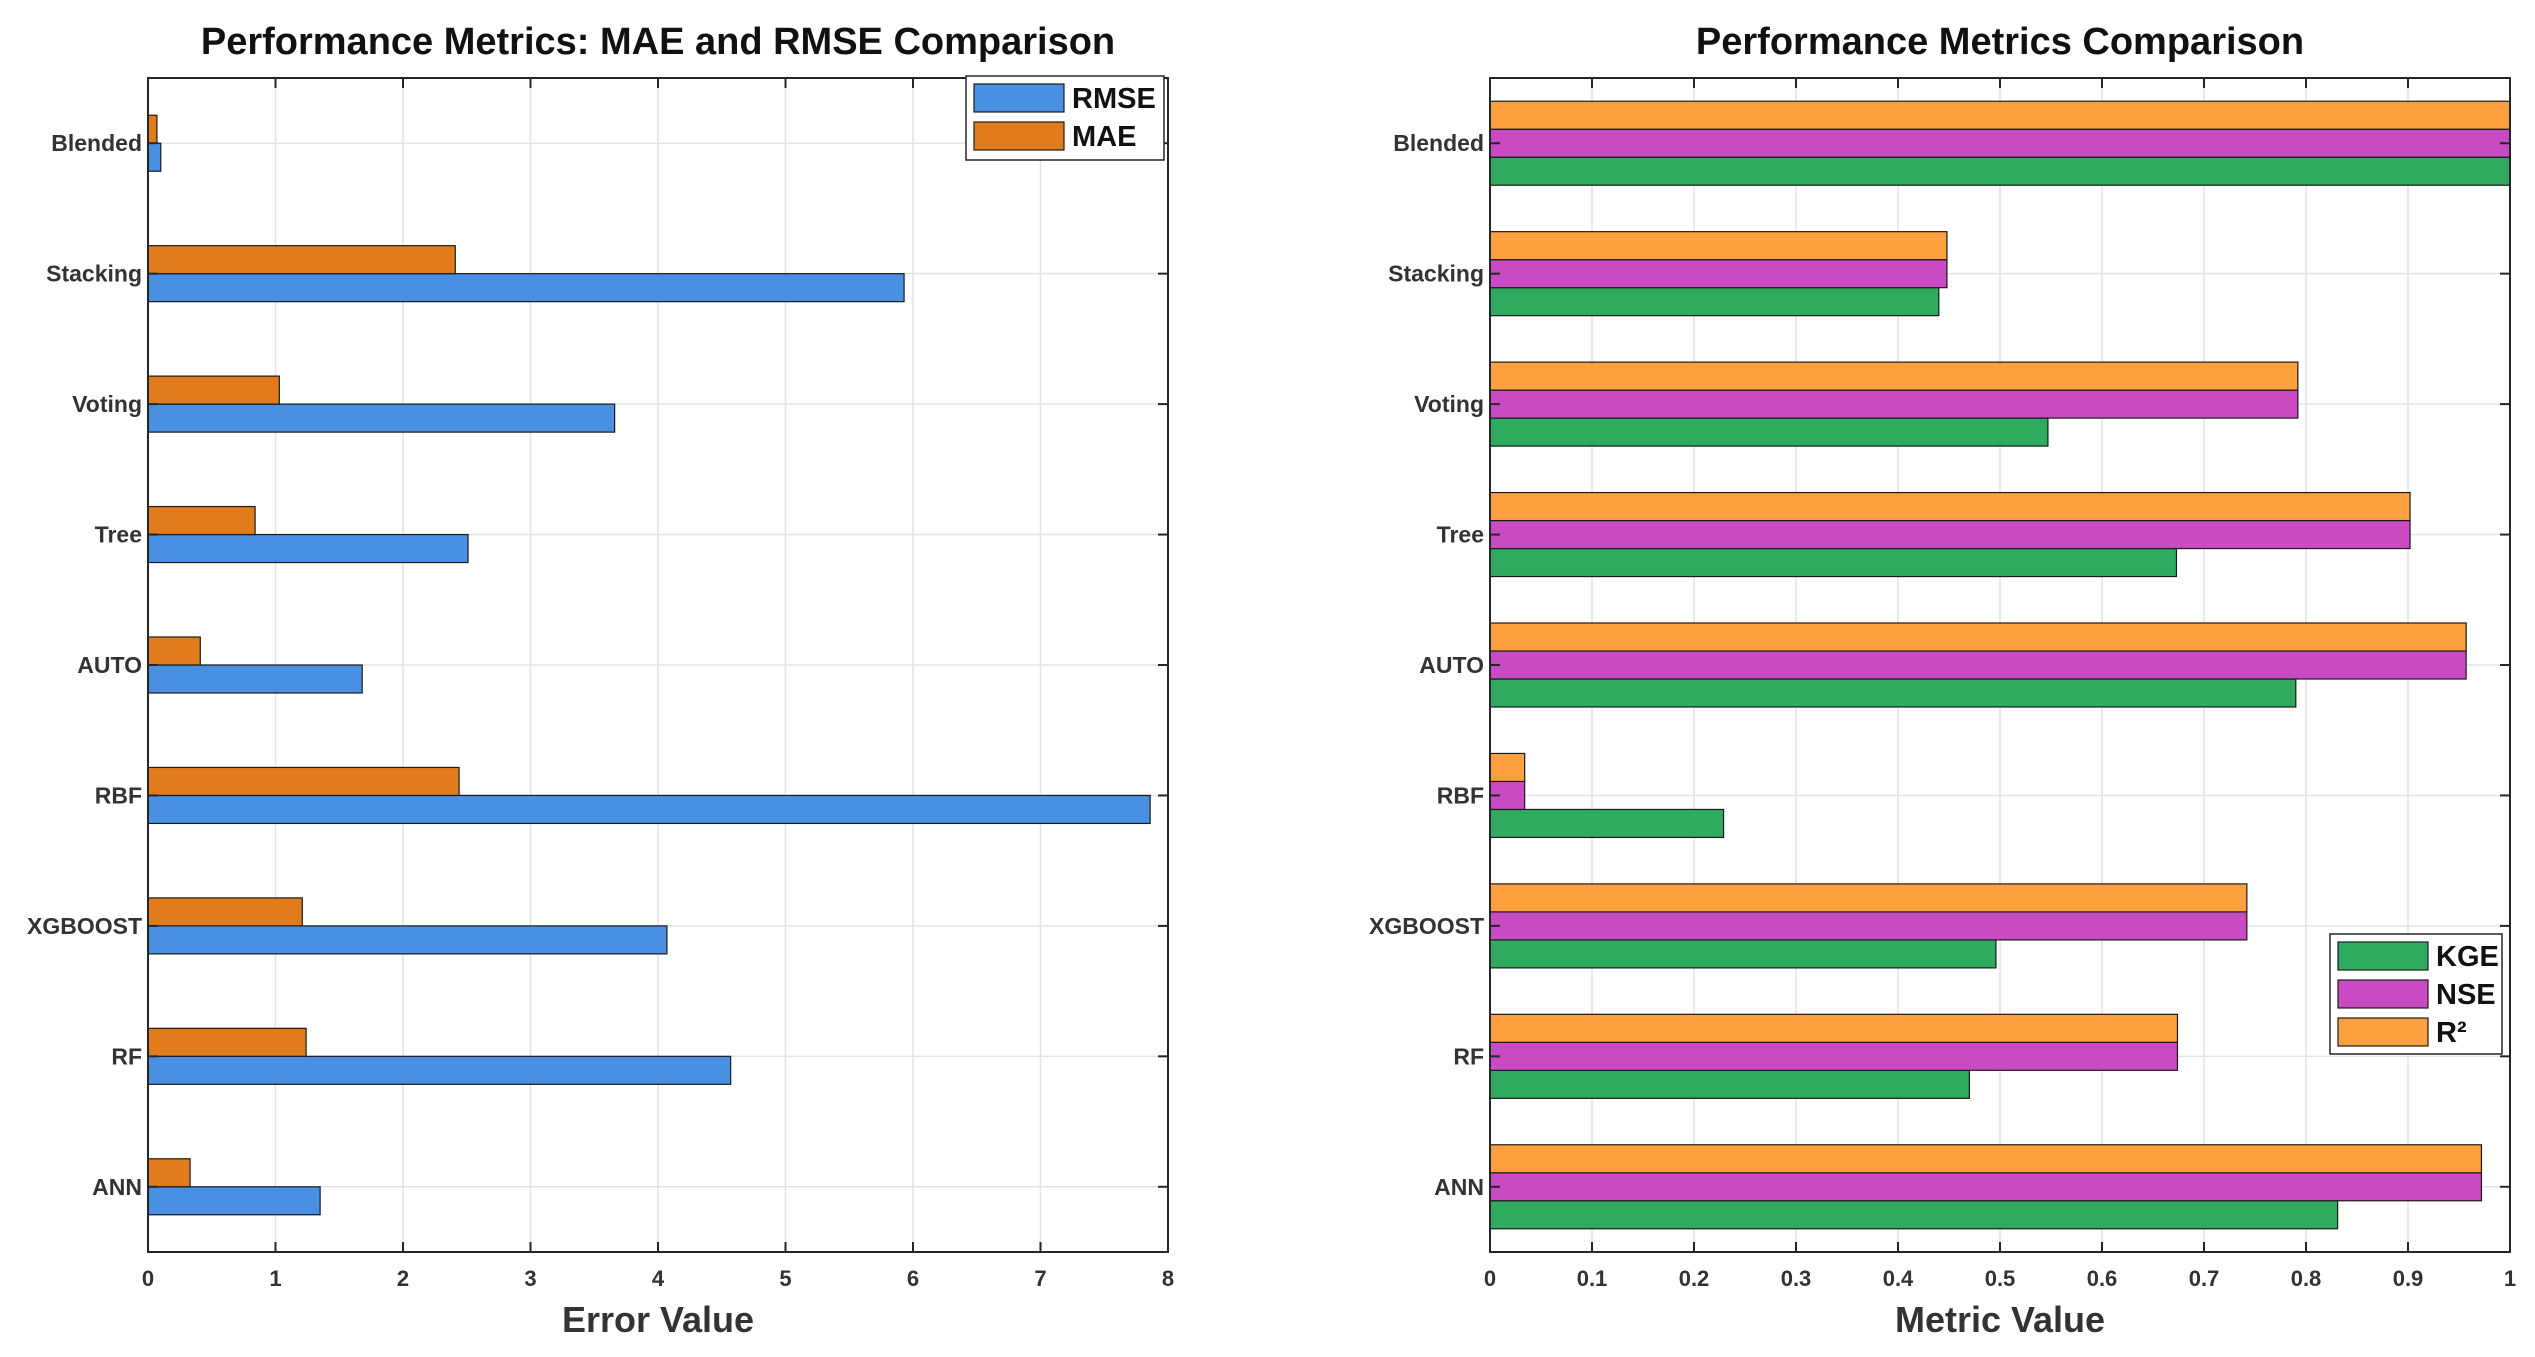  What do you see at coordinates (1168, 1278) in the screenshot?
I see `x-tick-label: 8` at bounding box center [1168, 1278].